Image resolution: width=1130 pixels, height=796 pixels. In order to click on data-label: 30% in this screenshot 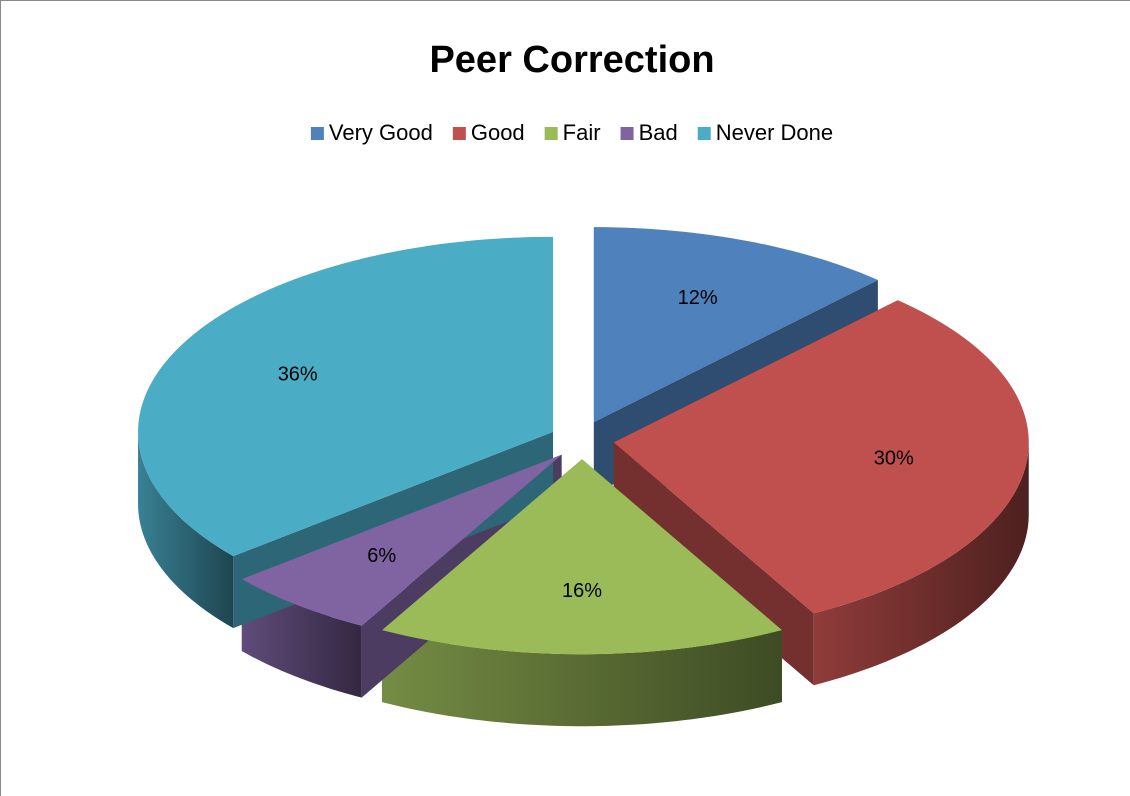, I will do `click(894, 458)`.